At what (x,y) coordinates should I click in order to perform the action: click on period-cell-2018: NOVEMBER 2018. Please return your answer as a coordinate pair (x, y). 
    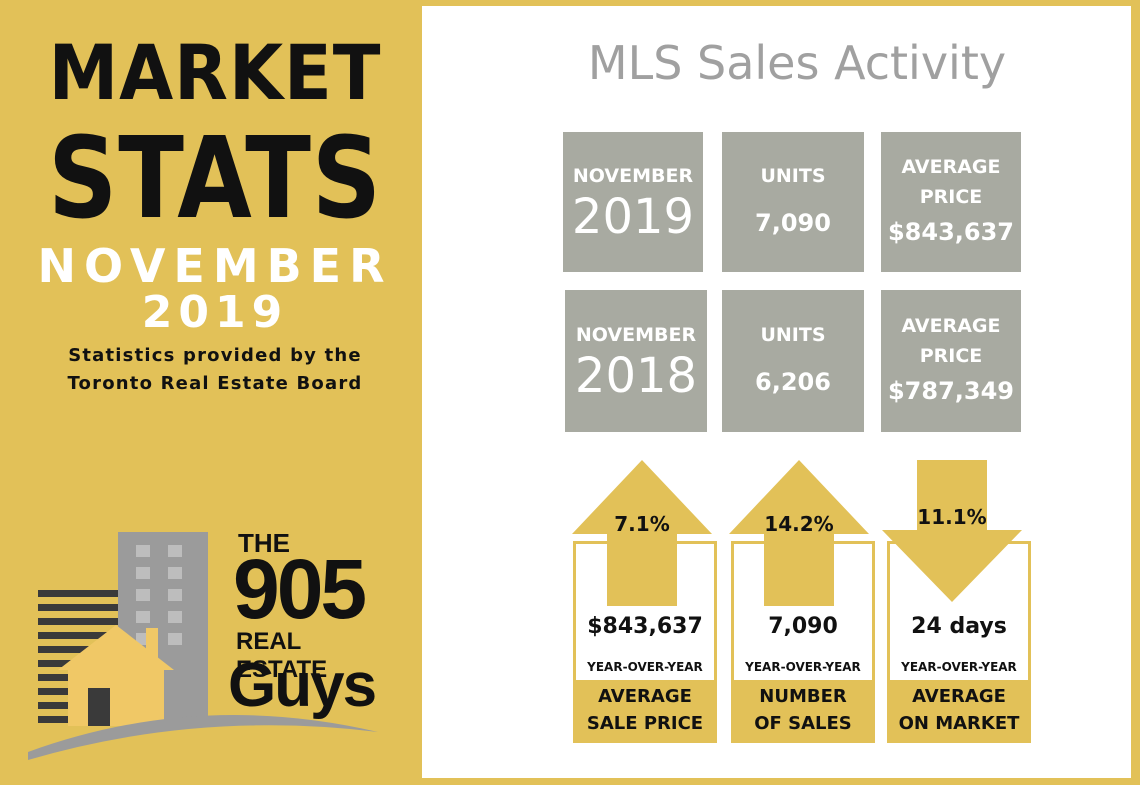
    Looking at the image, I should click on (636, 361).